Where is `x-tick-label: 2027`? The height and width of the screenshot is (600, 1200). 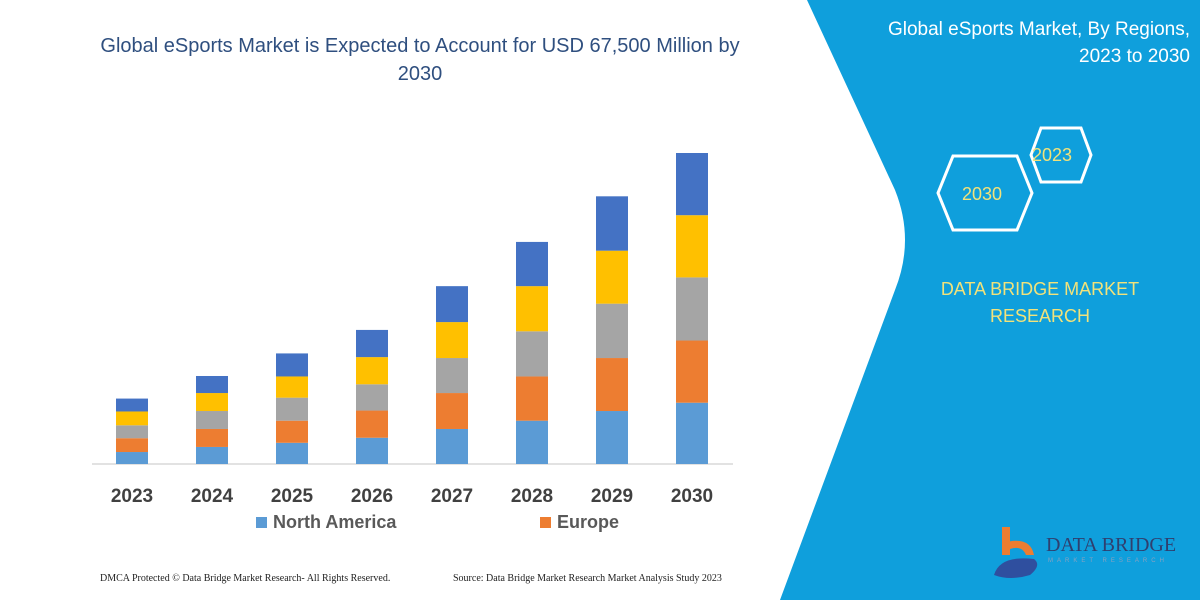
x-tick-label: 2027 is located at coordinates (452, 496).